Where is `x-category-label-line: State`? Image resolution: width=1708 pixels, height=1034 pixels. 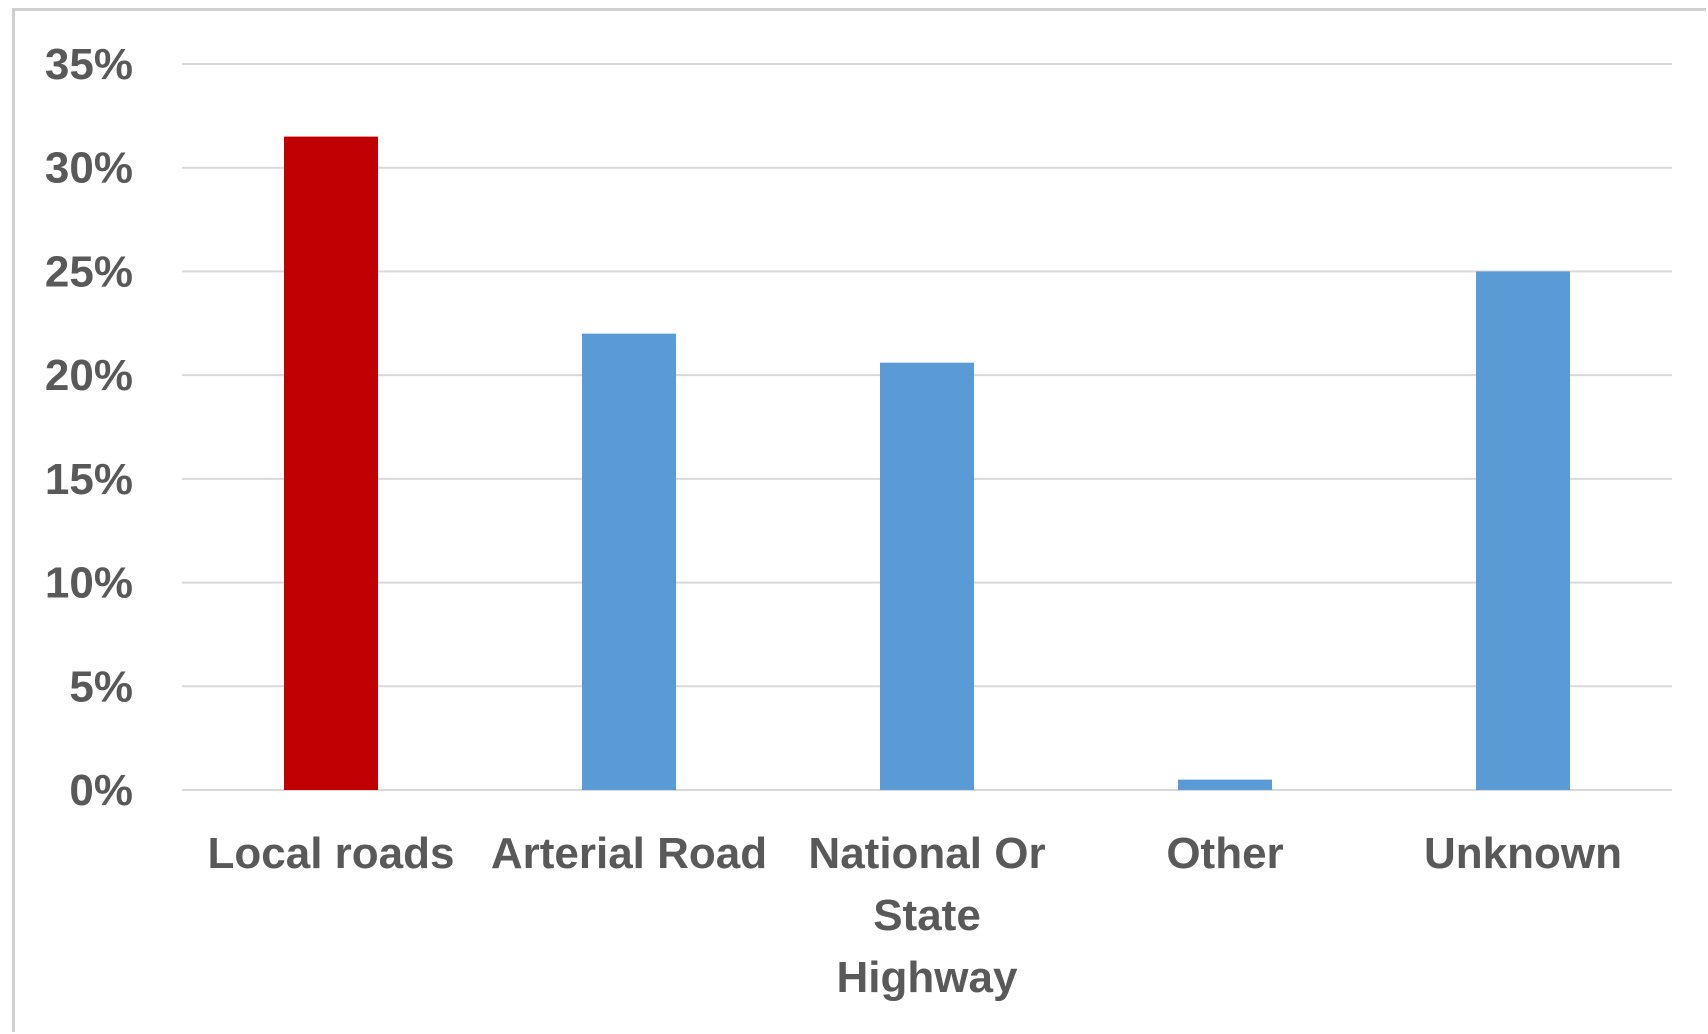 x-category-label-line: State is located at coordinates (927, 915).